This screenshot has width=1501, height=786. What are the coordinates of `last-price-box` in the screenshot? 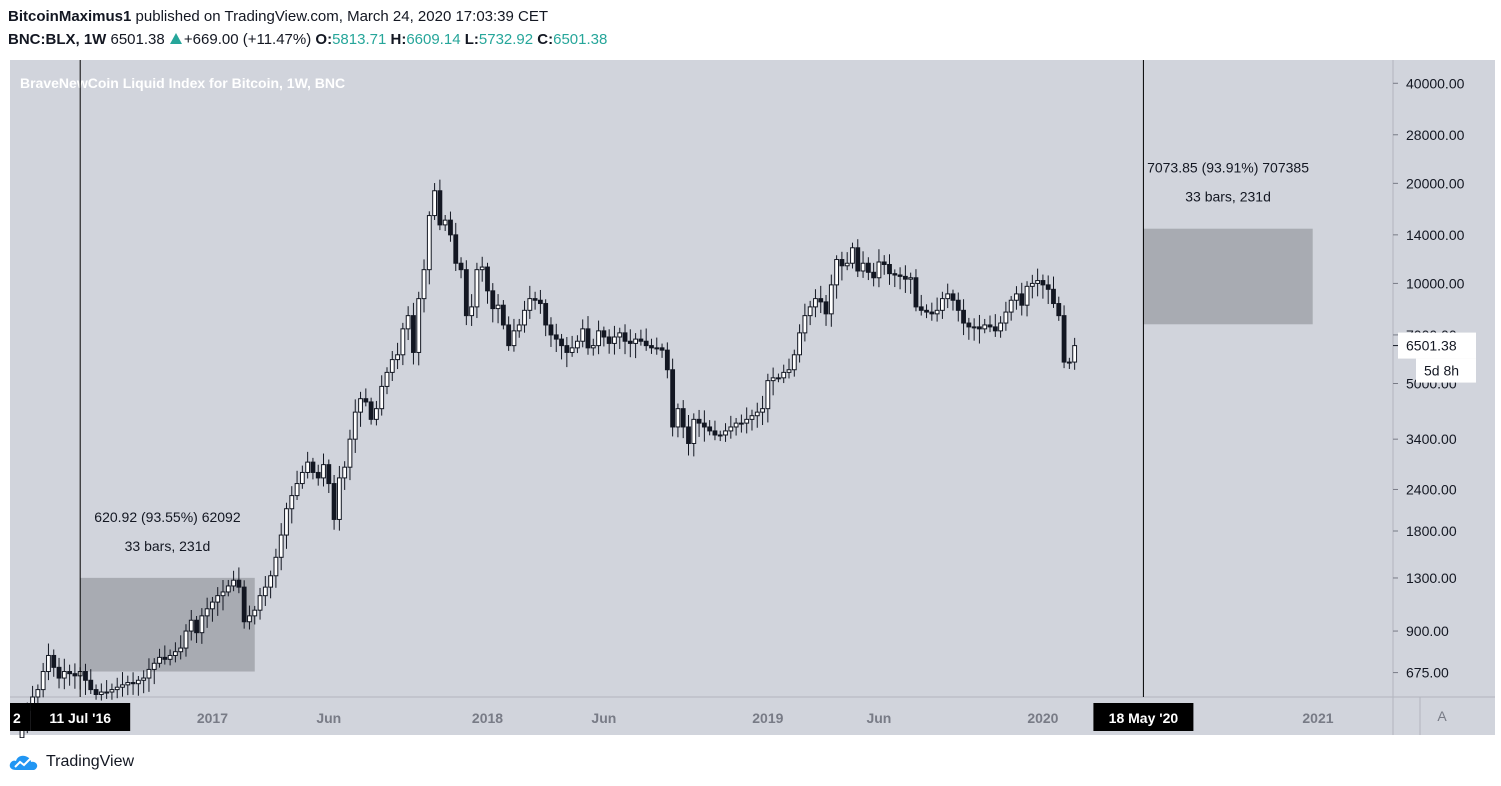 It's located at (1437, 345).